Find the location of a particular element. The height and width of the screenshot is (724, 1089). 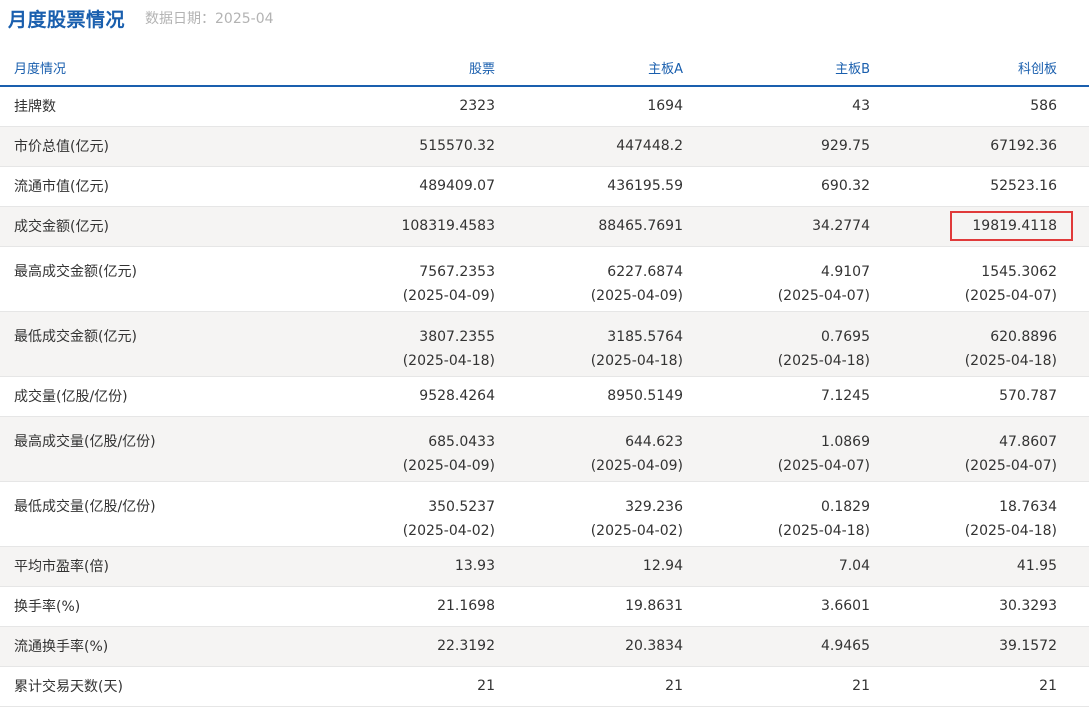

table-row: 流通换手率(%) 22.3192 20.3834 4.9465 39.1572 is located at coordinates (544, 646).